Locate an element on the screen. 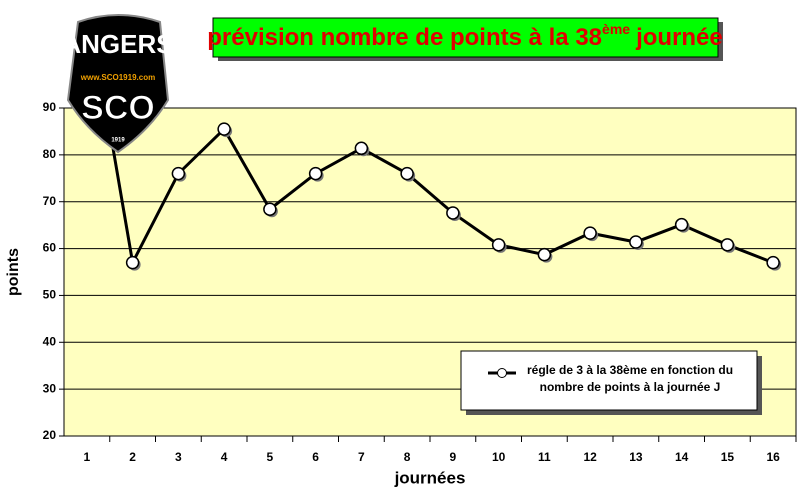  y-axis-label: points is located at coordinates (13, 272).